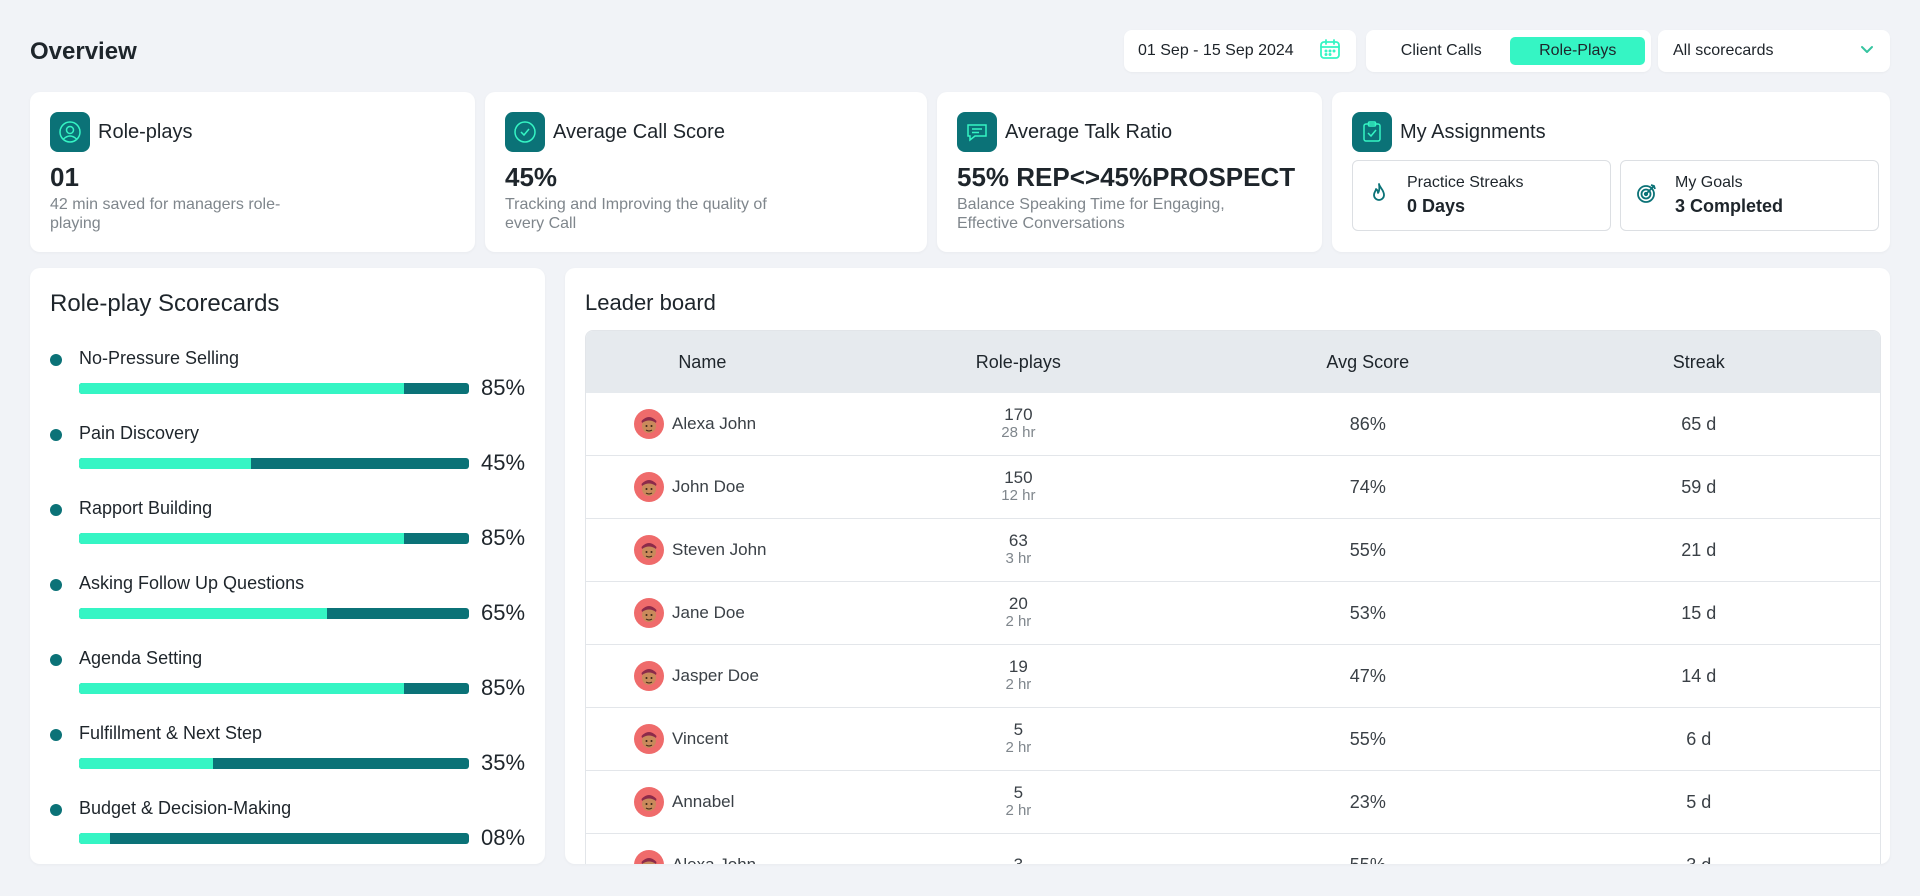  I want to click on roleplays-cell: 19 2 hr, so click(1018, 676).